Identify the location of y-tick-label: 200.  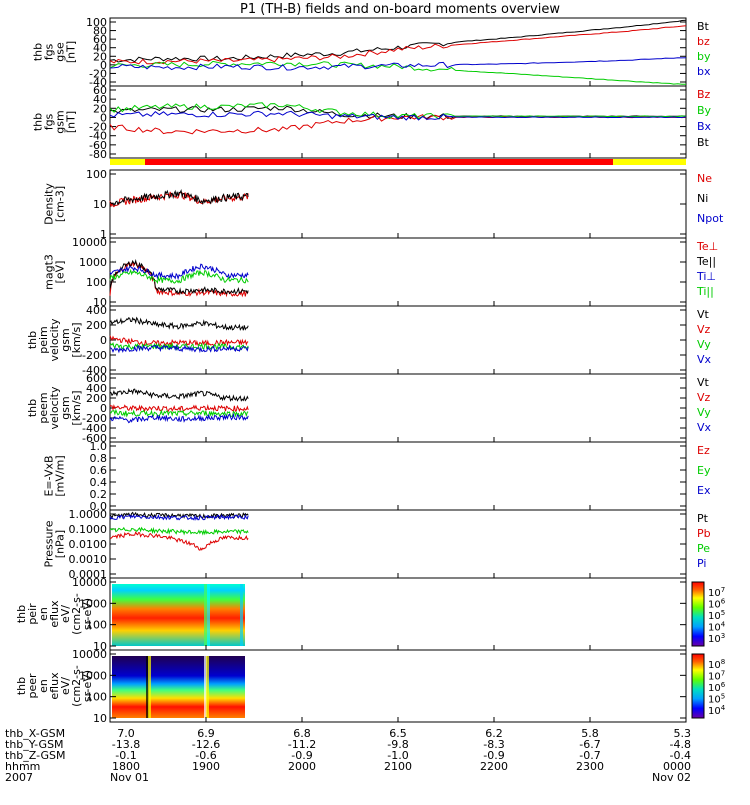
(96, 325).